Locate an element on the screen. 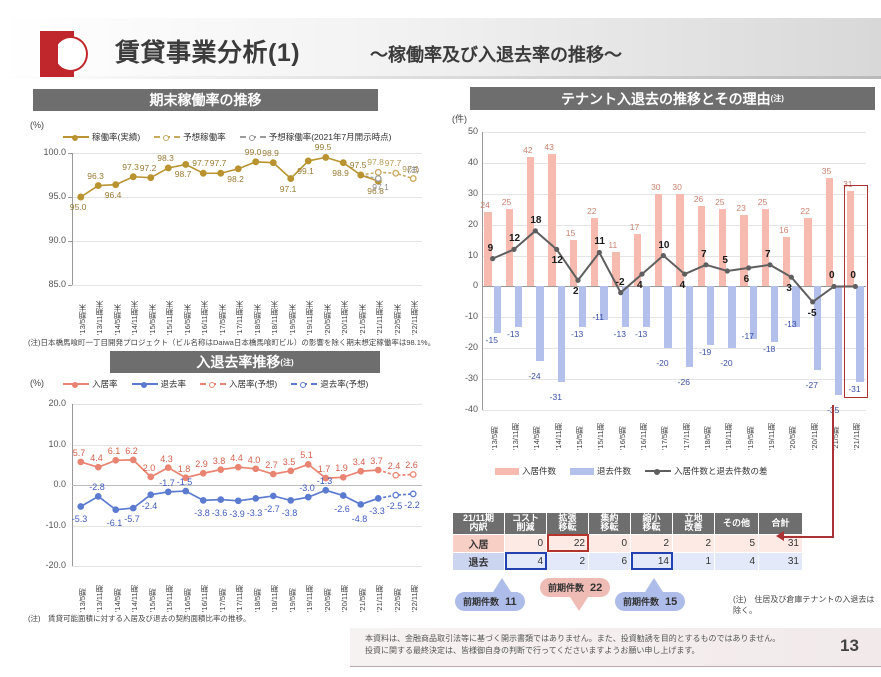 This screenshot has width=881, height=677. legend-line is located at coordinates (76, 385).